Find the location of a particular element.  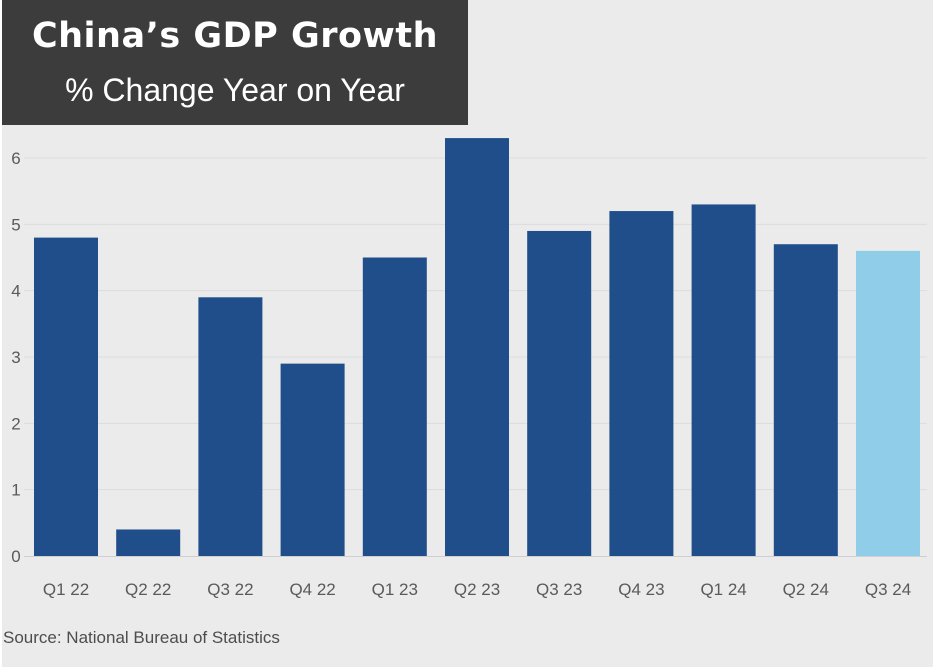

x-tick-label: Q1 24 is located at coordinates (723, 589).